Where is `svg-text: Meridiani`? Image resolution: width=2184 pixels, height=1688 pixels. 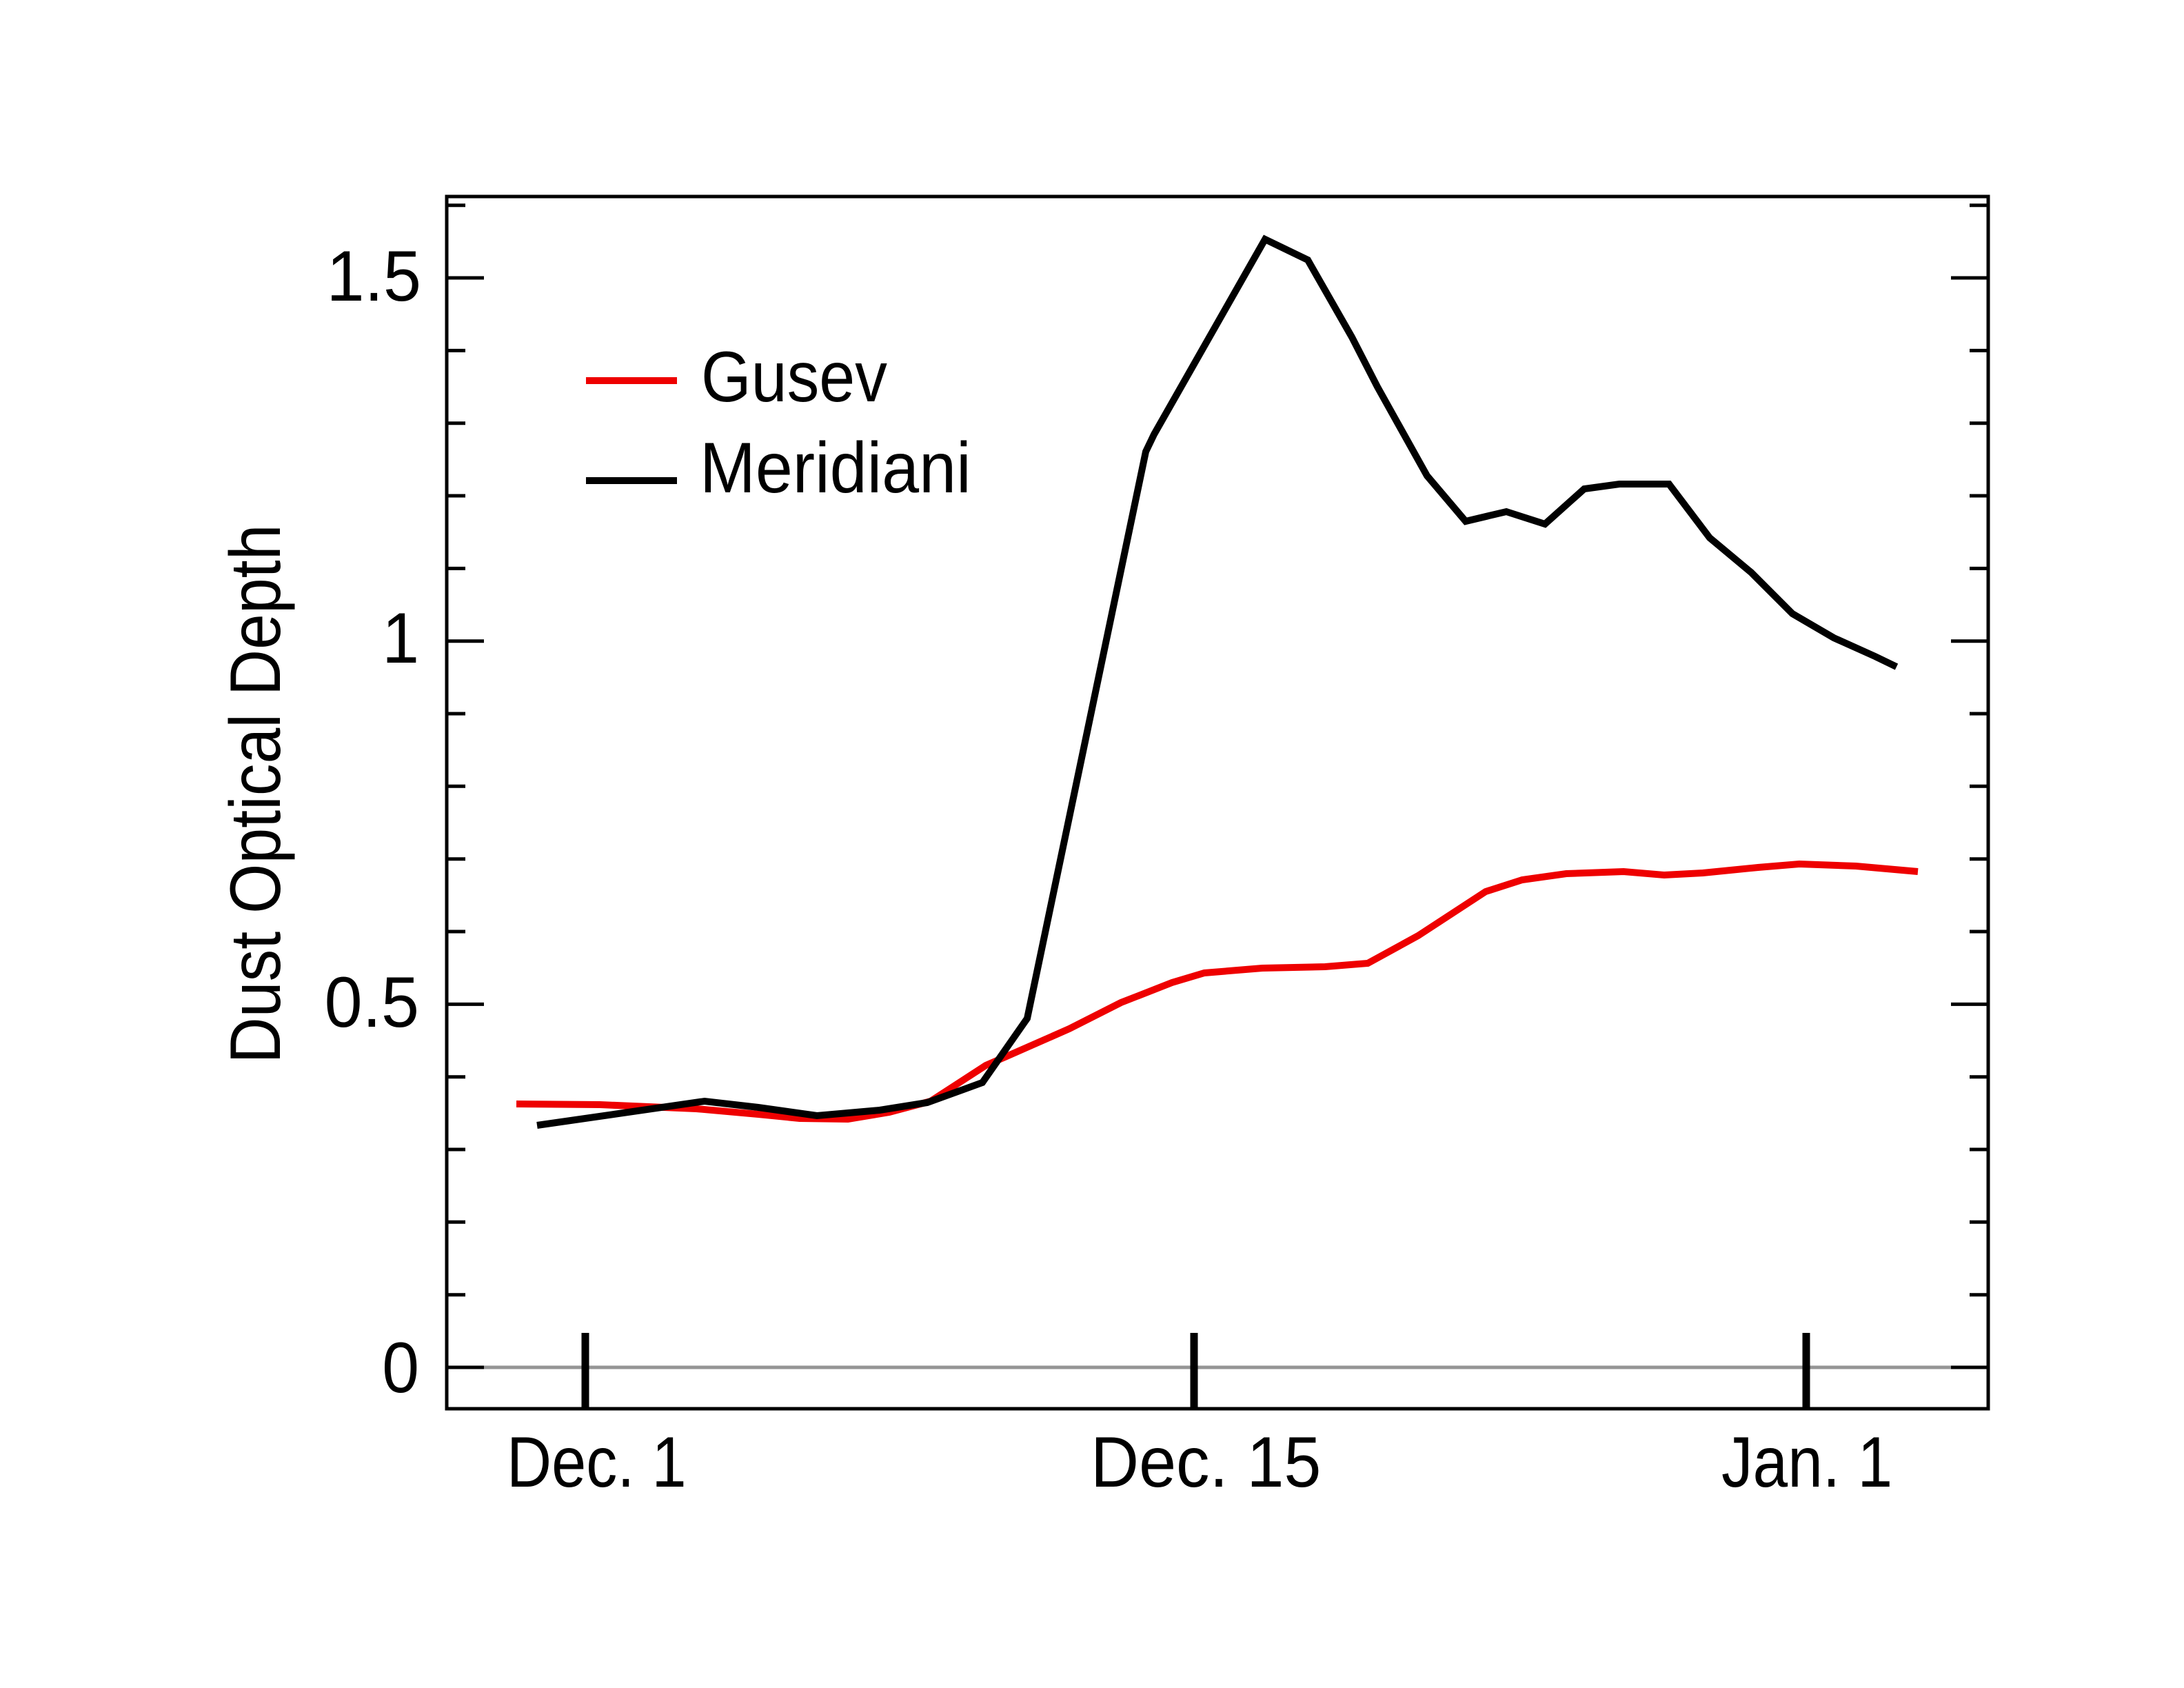
svg-text: Meridiani is located at coordinates (836, 468).